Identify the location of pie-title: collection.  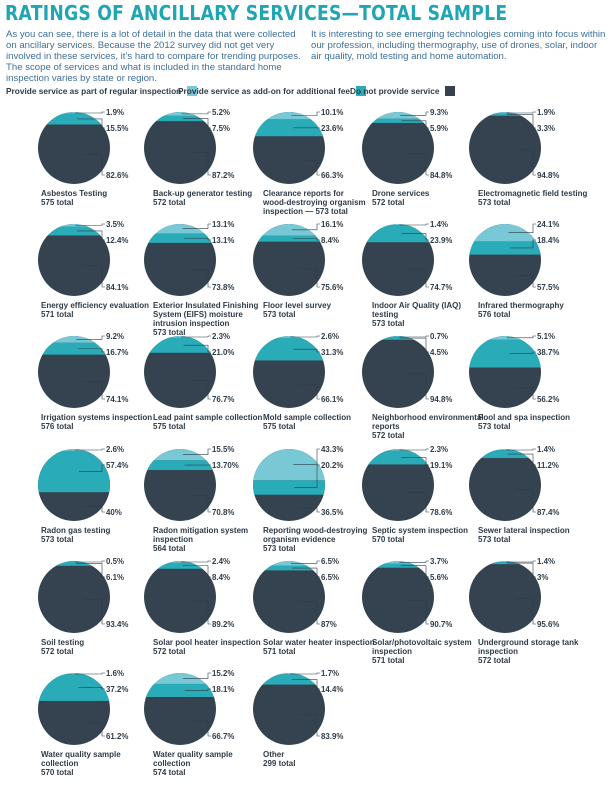
(59, 763).